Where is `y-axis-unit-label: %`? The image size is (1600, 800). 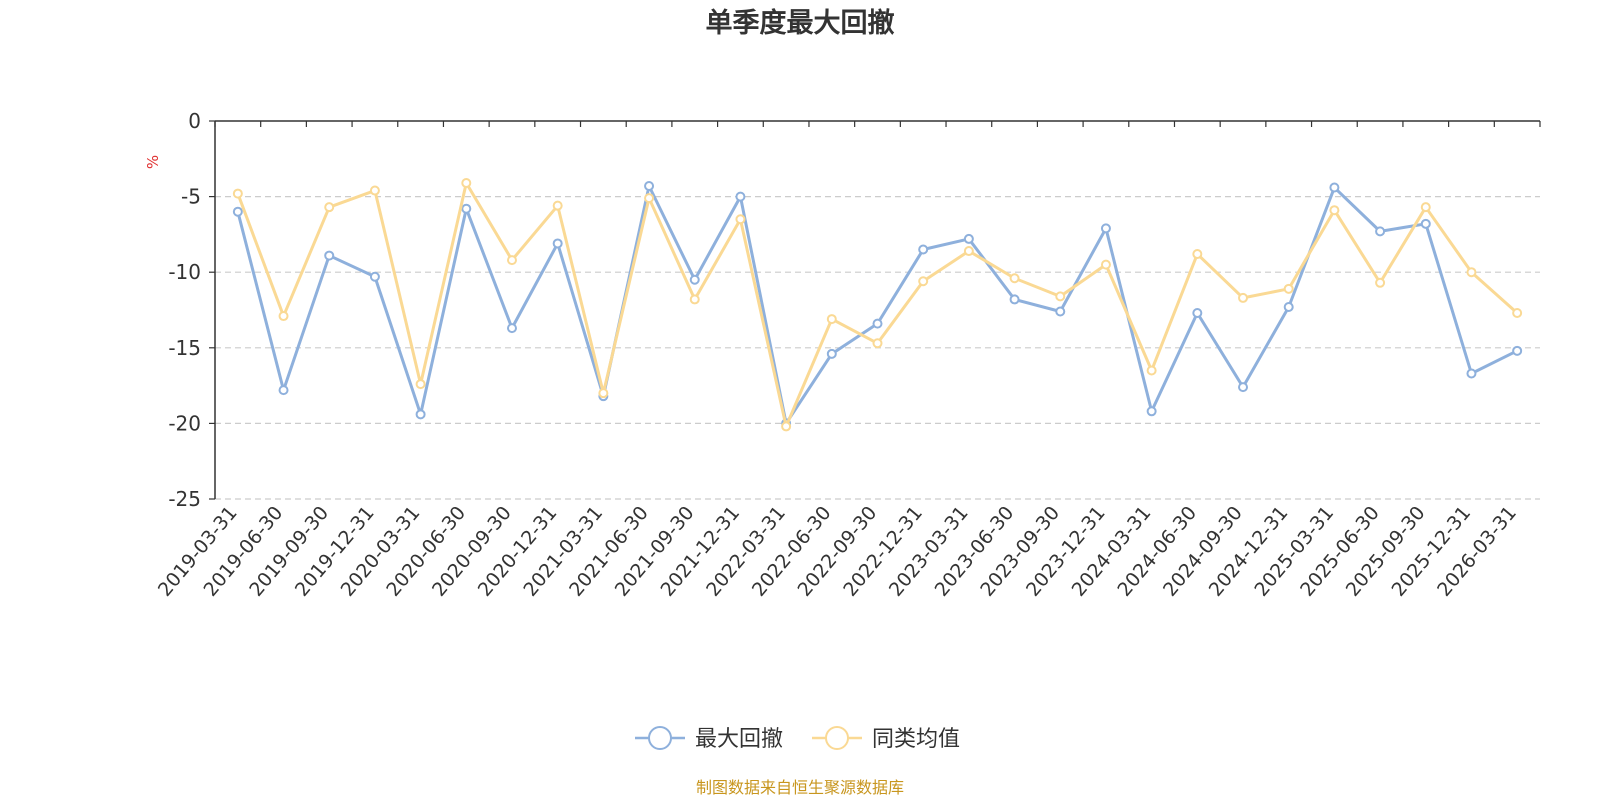
y-axis-unit-label: % is located at coordinates (153, 162).